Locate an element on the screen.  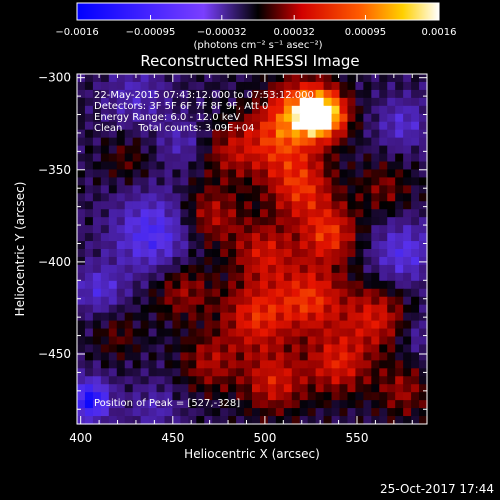
colorbar-tick-label: 0.00032 is located at coordinates (294, 32).